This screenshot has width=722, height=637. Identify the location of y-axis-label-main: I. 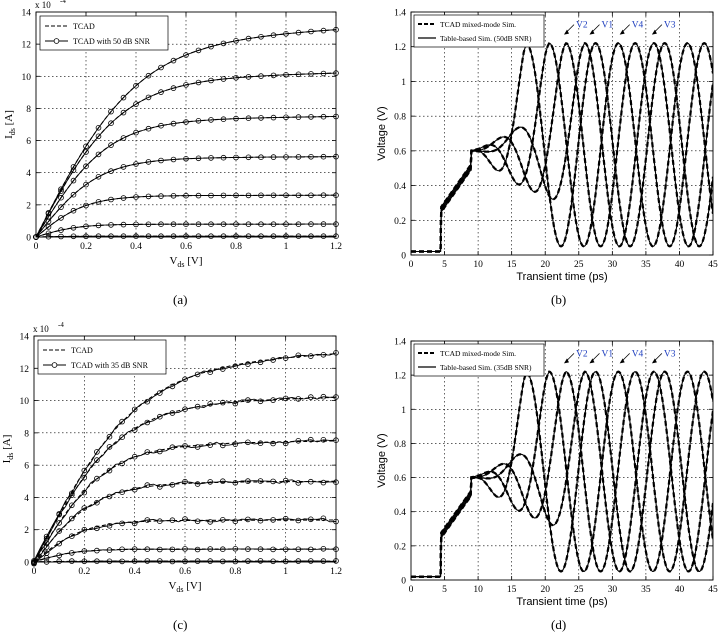
(7, 461).